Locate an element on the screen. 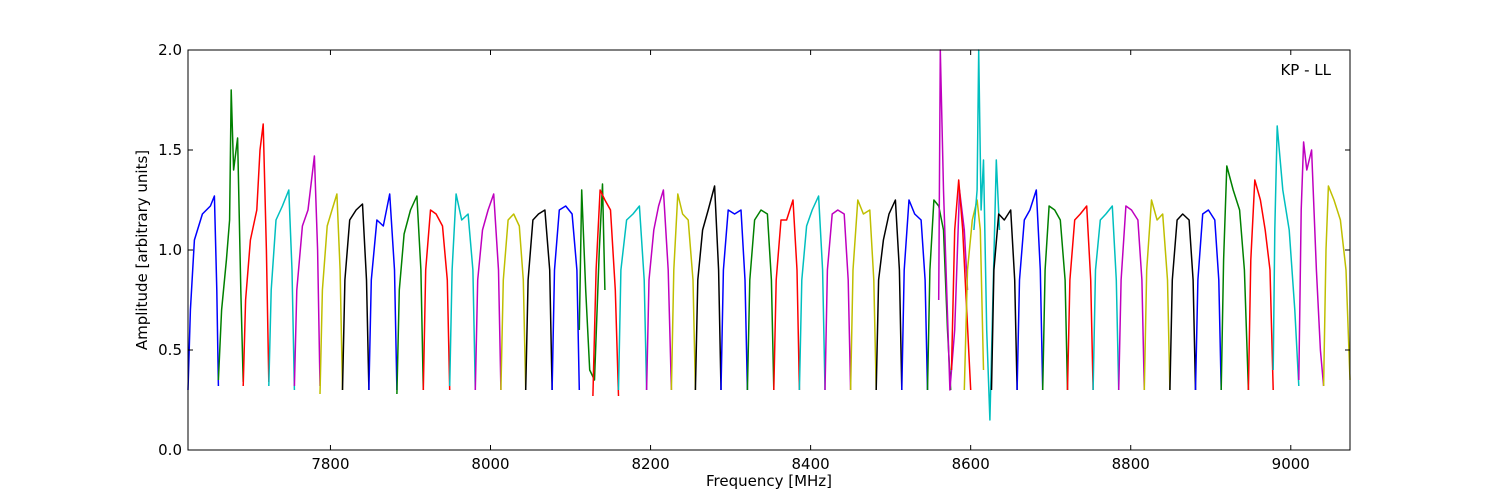 This screenshot has height=500, width=1500. y-tick-label: 0.0 is located at coordinates (170, 450).